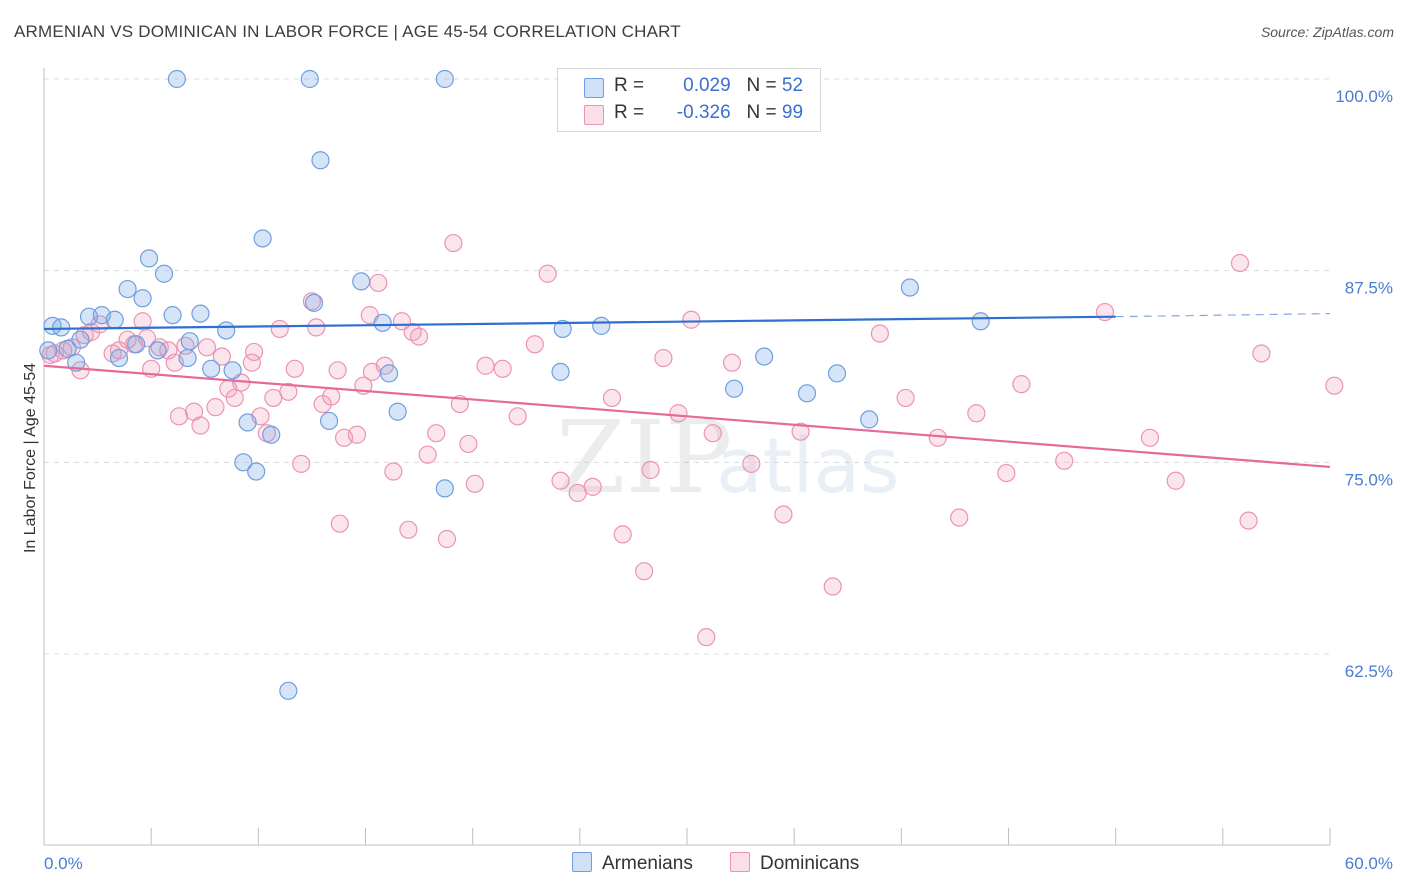 Image resolution: width=1406 pixels, height=892 pixels. I want to click on armenian-trend-extension, so click(1223, 315).